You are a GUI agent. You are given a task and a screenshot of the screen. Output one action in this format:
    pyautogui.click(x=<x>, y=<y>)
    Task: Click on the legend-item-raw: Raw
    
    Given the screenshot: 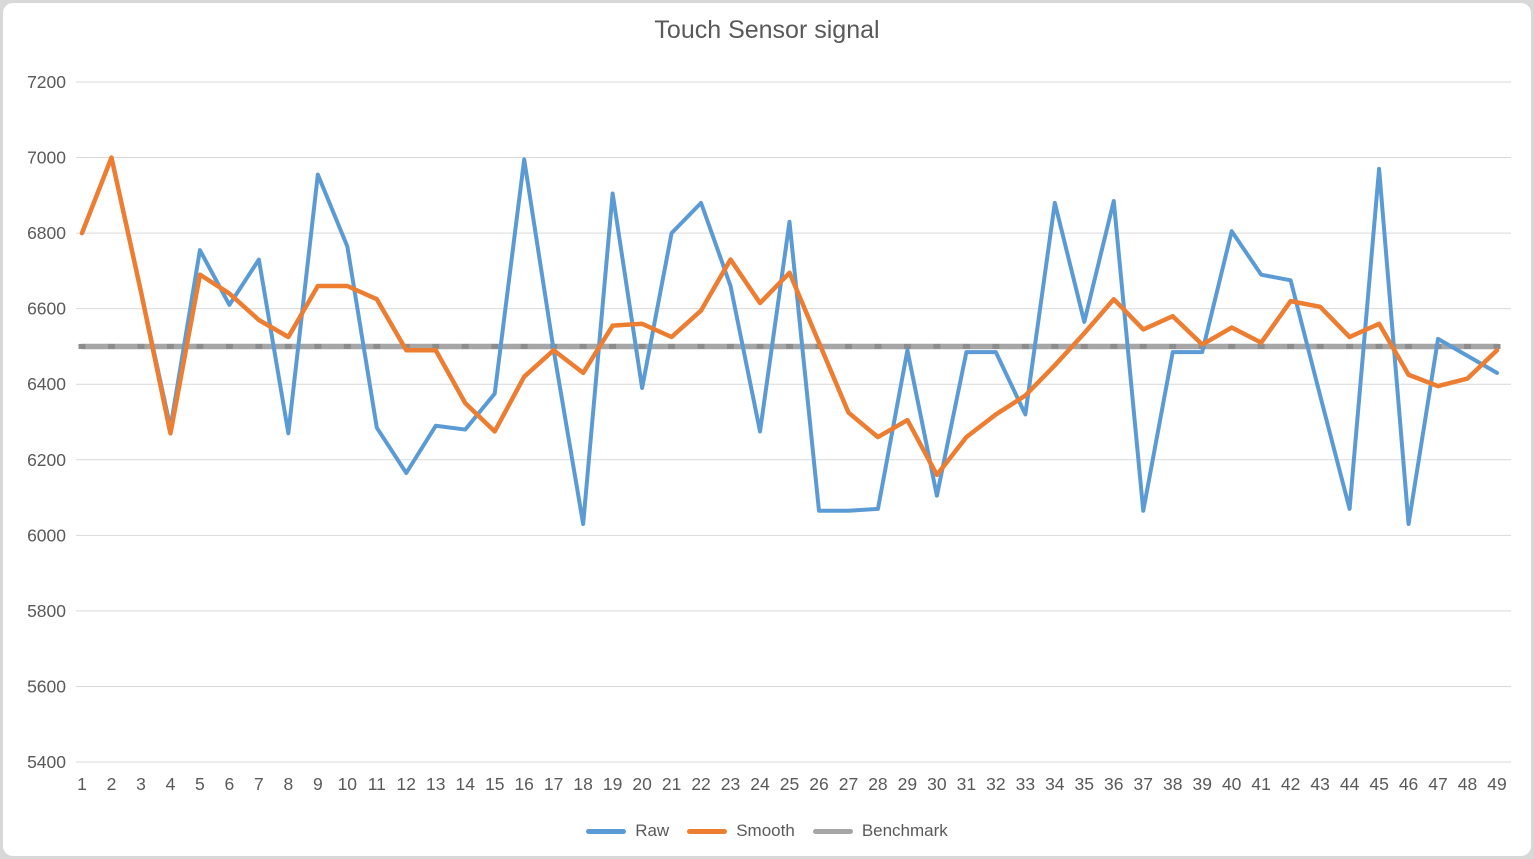 What is the action you would take?
    pyautogui.click(x=627, y=831)
    